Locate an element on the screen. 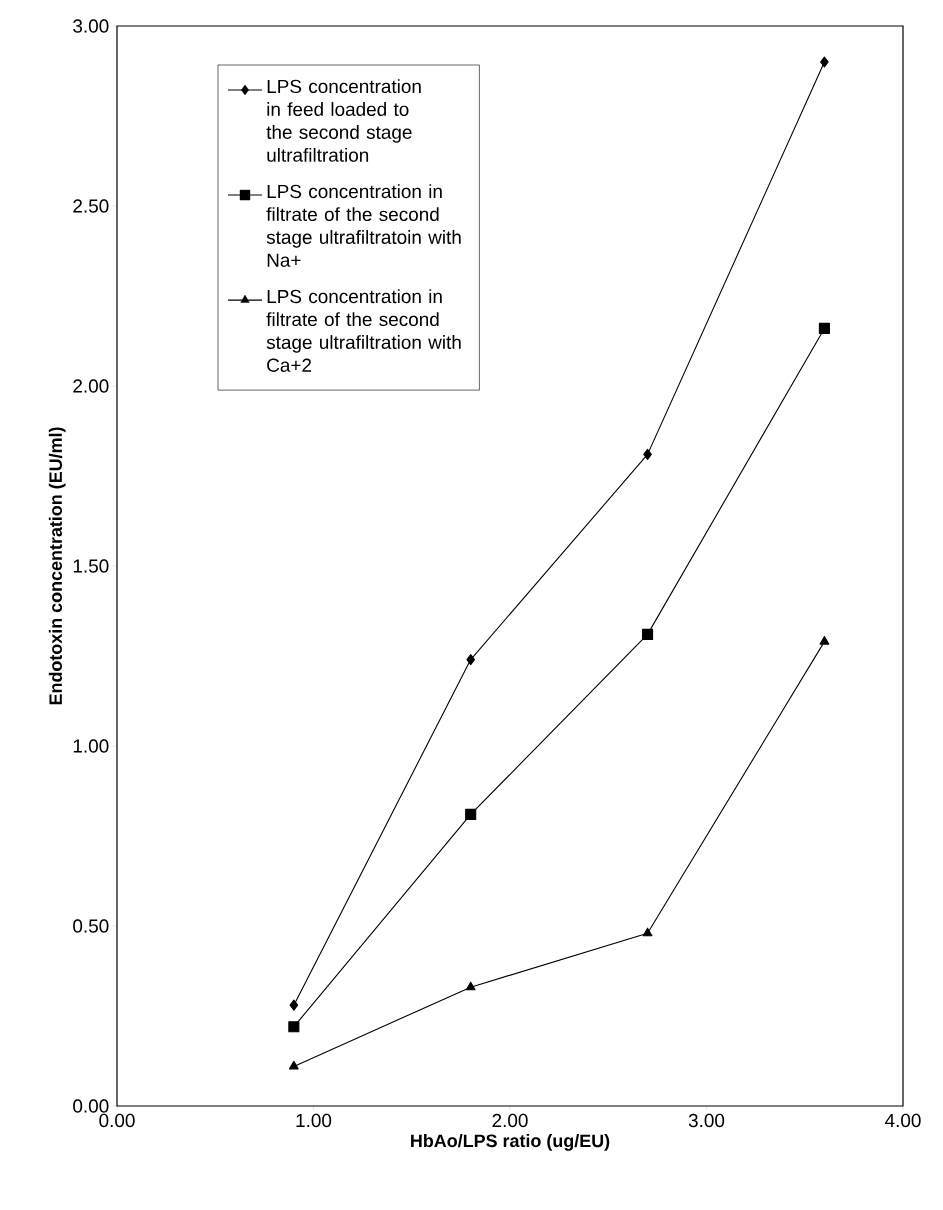 This screenshot has width=943, height=1210. y-tick-label: 1.50 is located at coordinates (91, 566).